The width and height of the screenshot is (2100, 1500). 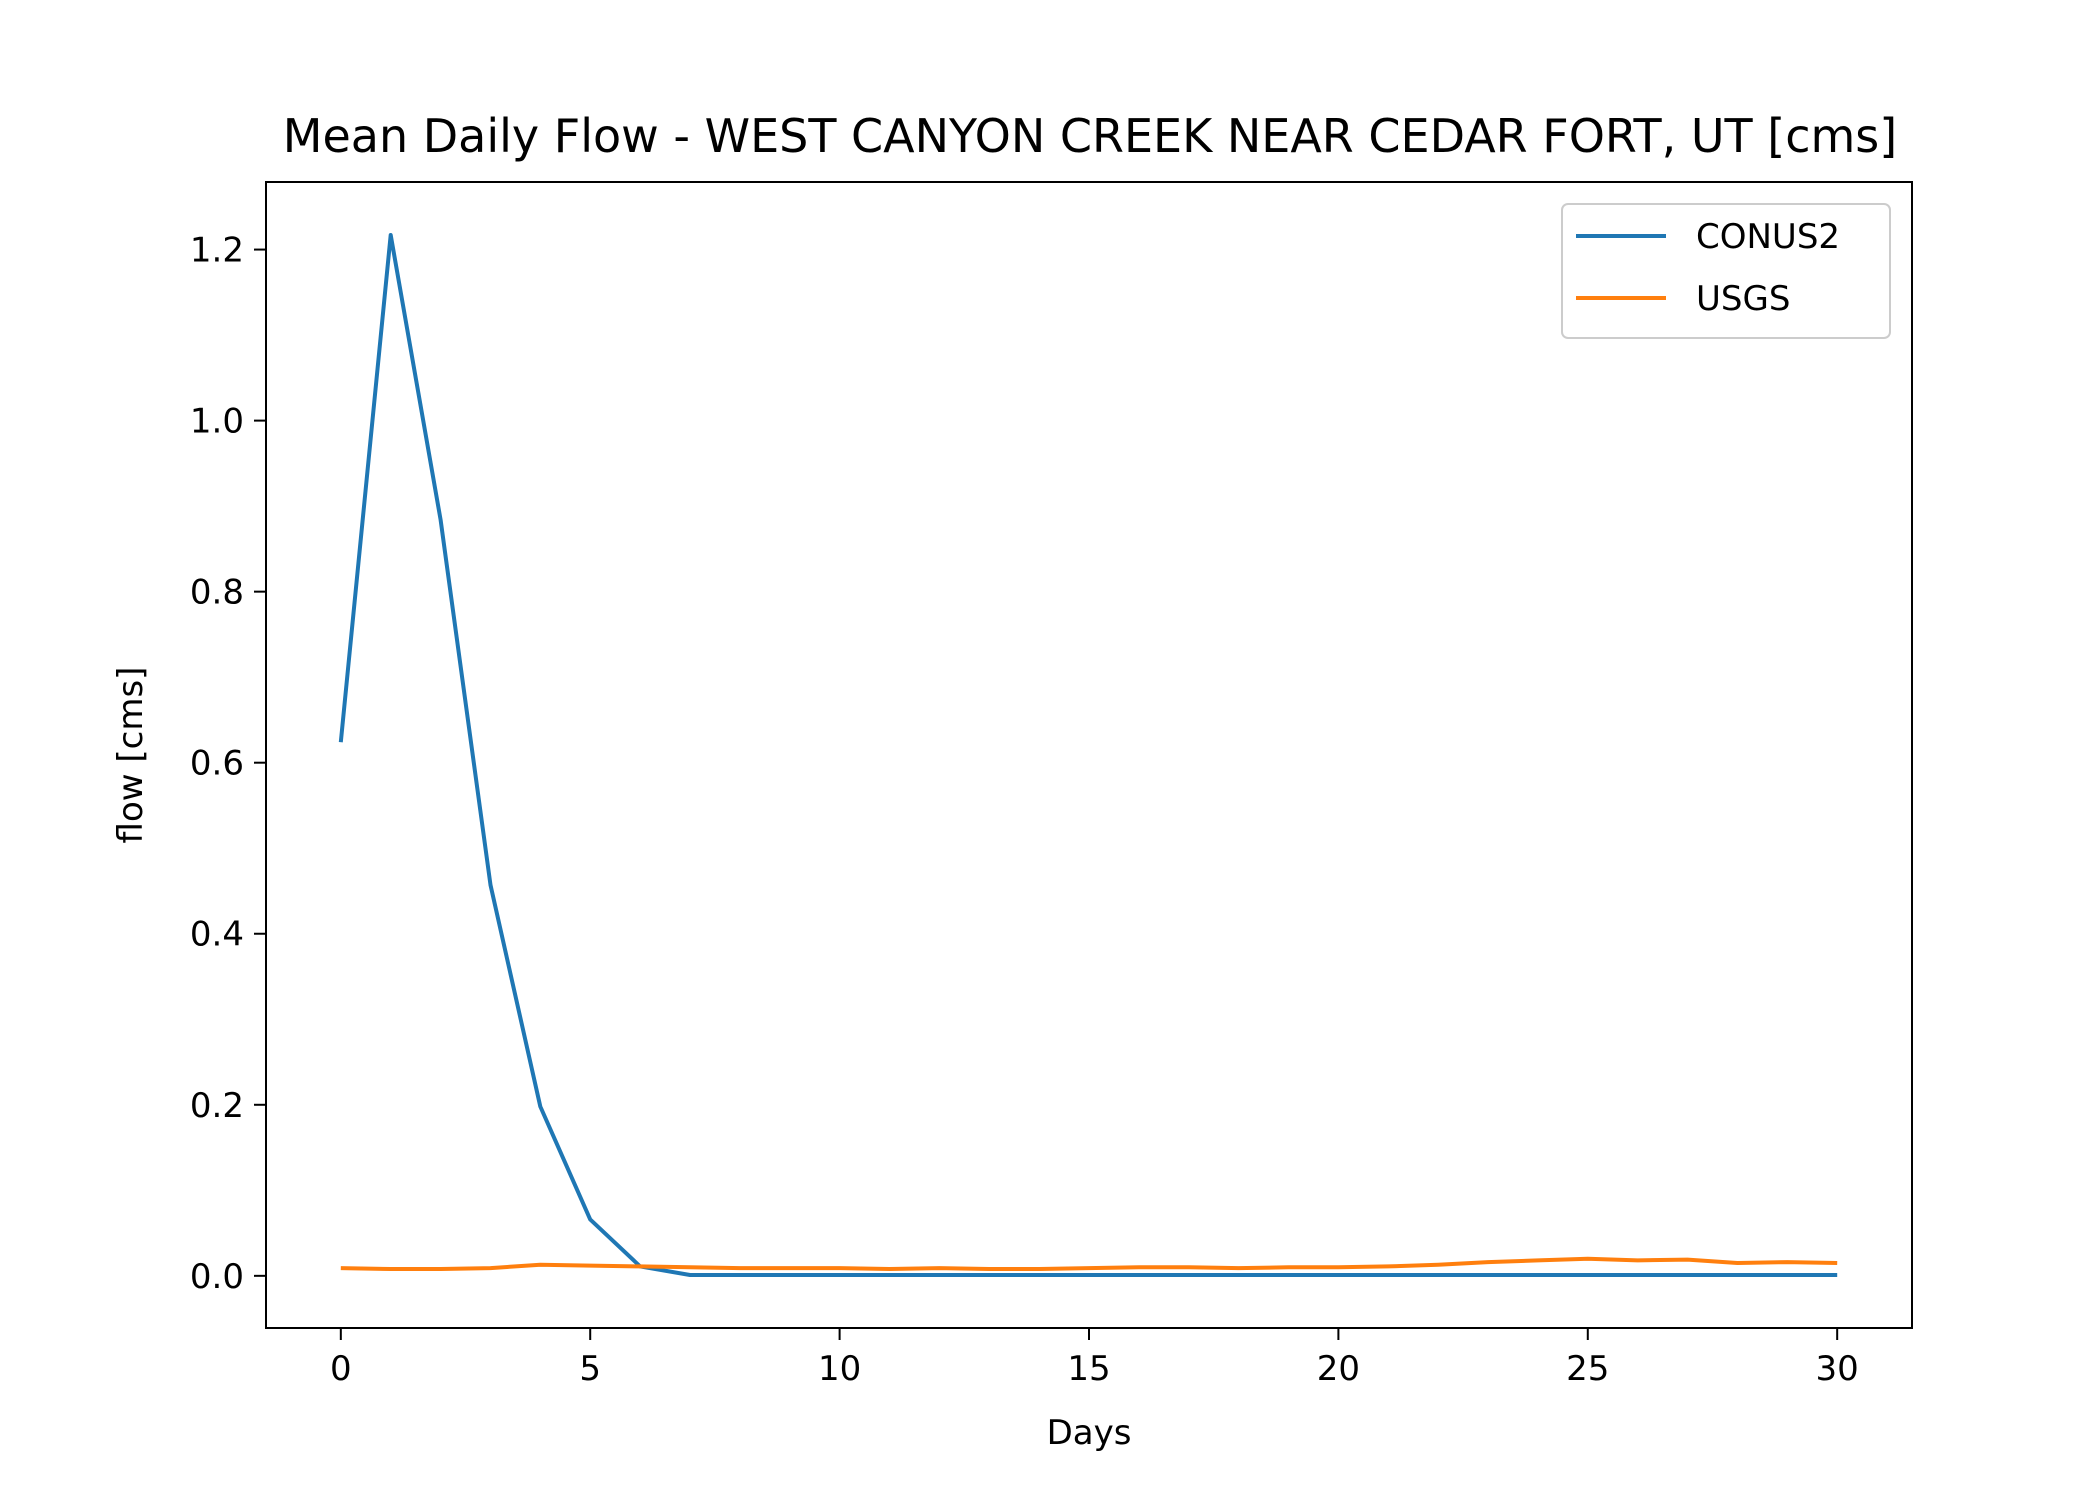 What do you see at coordinates (1743, 299) in the screenshot?
I see `legend-label-usgs: USGS` at bounding box center [1743, 299].